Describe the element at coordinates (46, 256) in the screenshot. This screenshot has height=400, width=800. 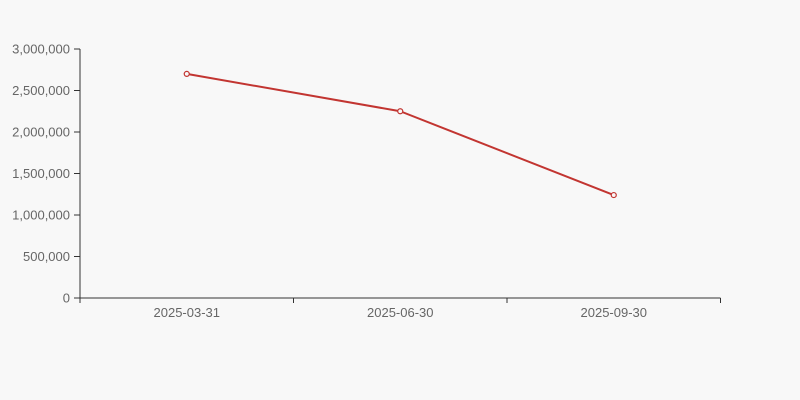
I see `y-axis-tick-label: 500,000` at that location.